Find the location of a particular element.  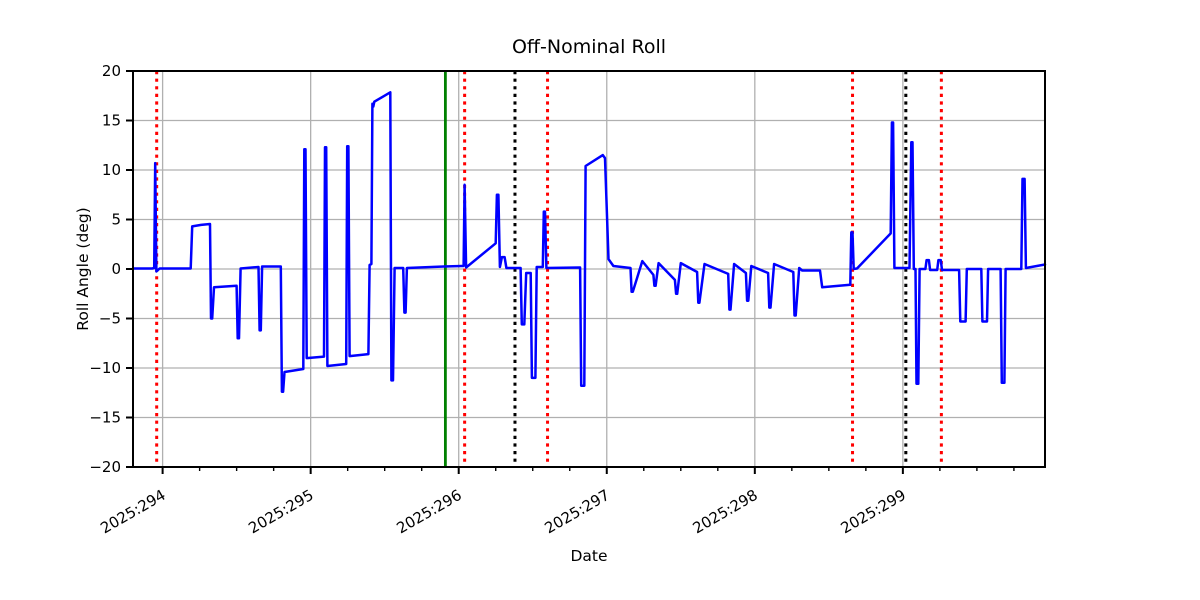

x-tick-label: 2025:296 is located at coordinates (428, 512).